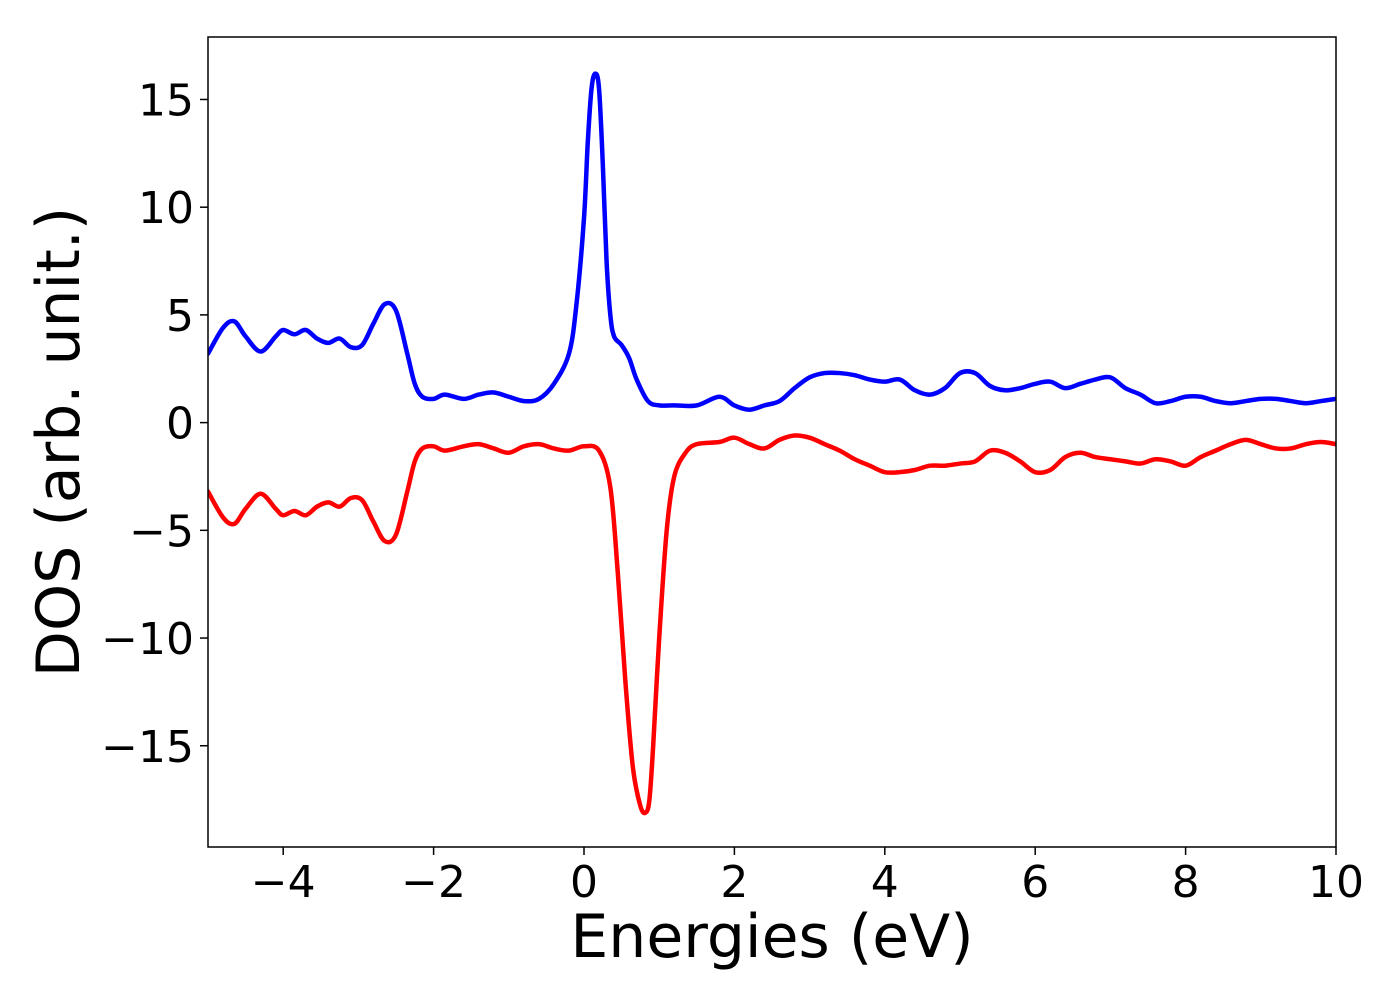  Describe the element at coordinates (1186, 882) in the screenshot. I see `x-tick-label: 8` at that location.